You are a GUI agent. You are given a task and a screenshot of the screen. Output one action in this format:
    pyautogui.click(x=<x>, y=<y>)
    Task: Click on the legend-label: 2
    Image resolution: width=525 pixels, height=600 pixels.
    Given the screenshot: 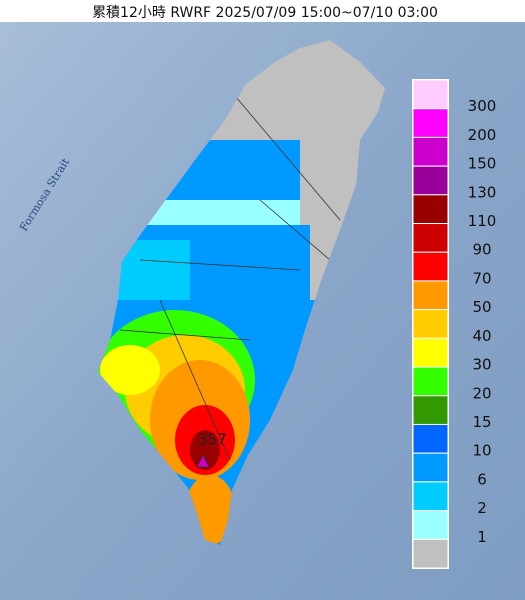 What is the action you would take?
    pyautogui.click(x=482, y=508)
    